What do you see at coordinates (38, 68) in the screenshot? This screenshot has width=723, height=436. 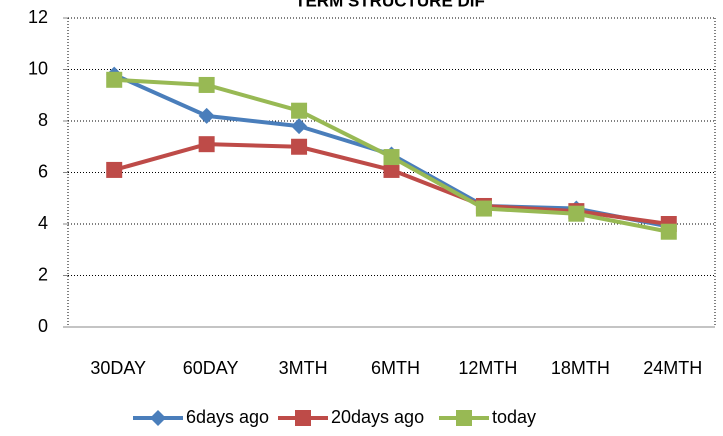 I see `y-tick-label: 10` at bounding box center [38, 68].